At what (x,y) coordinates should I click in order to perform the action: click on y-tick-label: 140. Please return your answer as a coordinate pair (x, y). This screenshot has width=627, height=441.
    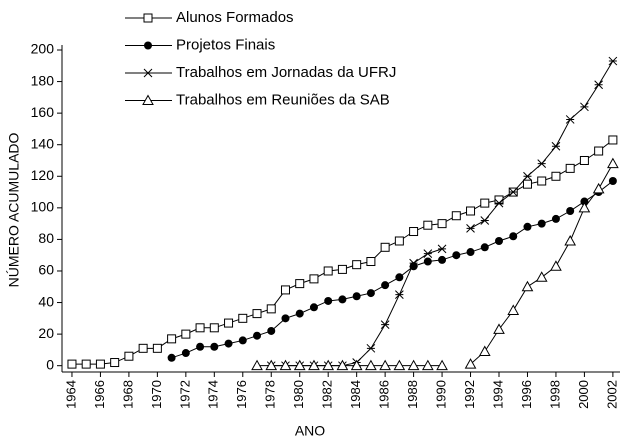
    Looking at the image, I should click on (43, 143).